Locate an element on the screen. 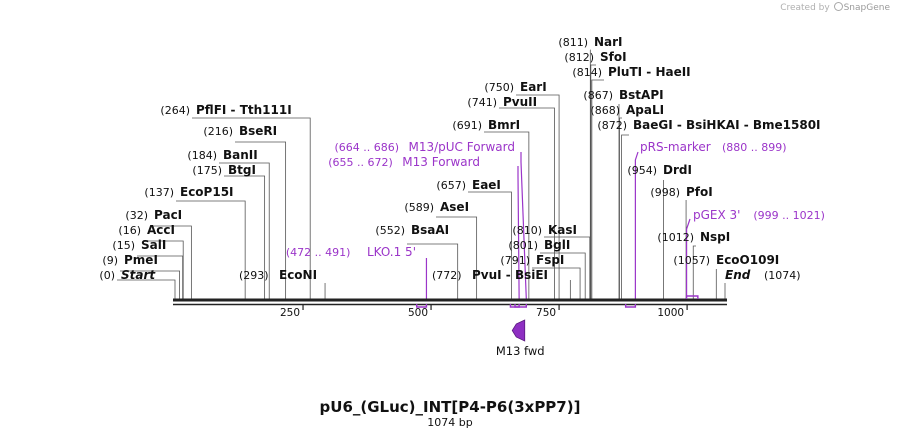 The height and width of the screenshot is (438, 900). primer-line-prs is located at coordinates (636, 225).